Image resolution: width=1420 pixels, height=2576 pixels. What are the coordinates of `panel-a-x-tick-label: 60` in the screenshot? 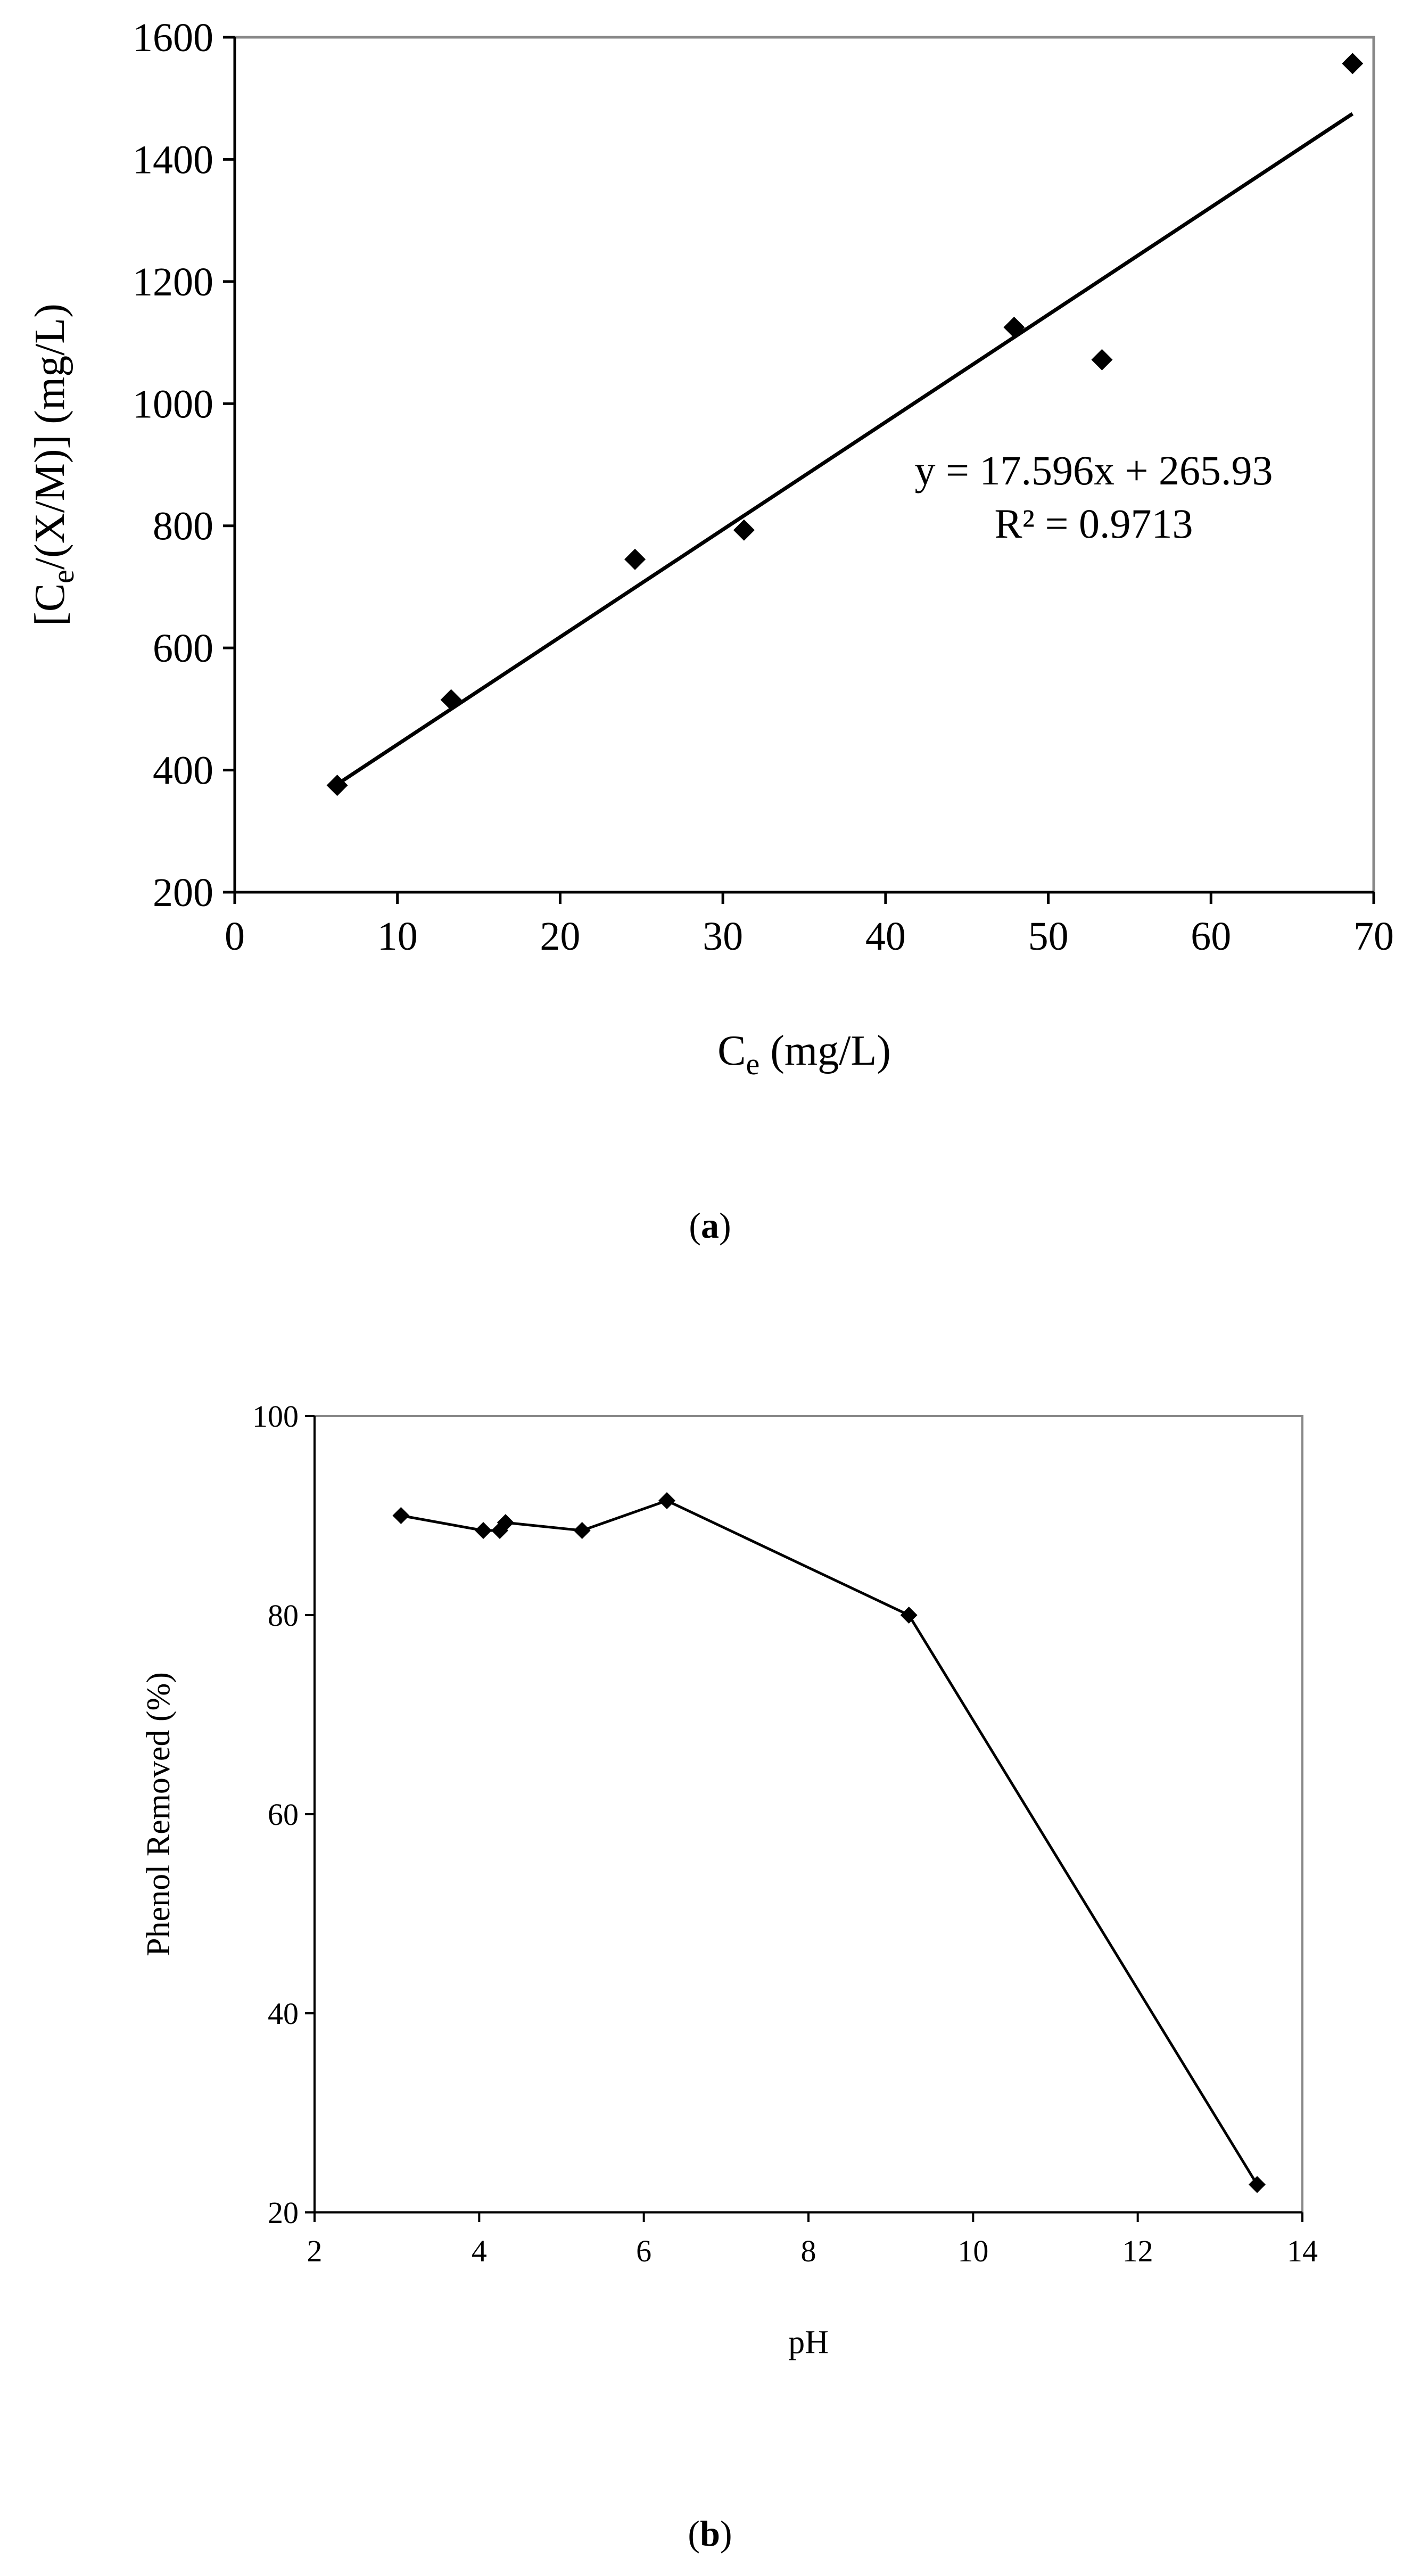 It's located at (1211, 936).